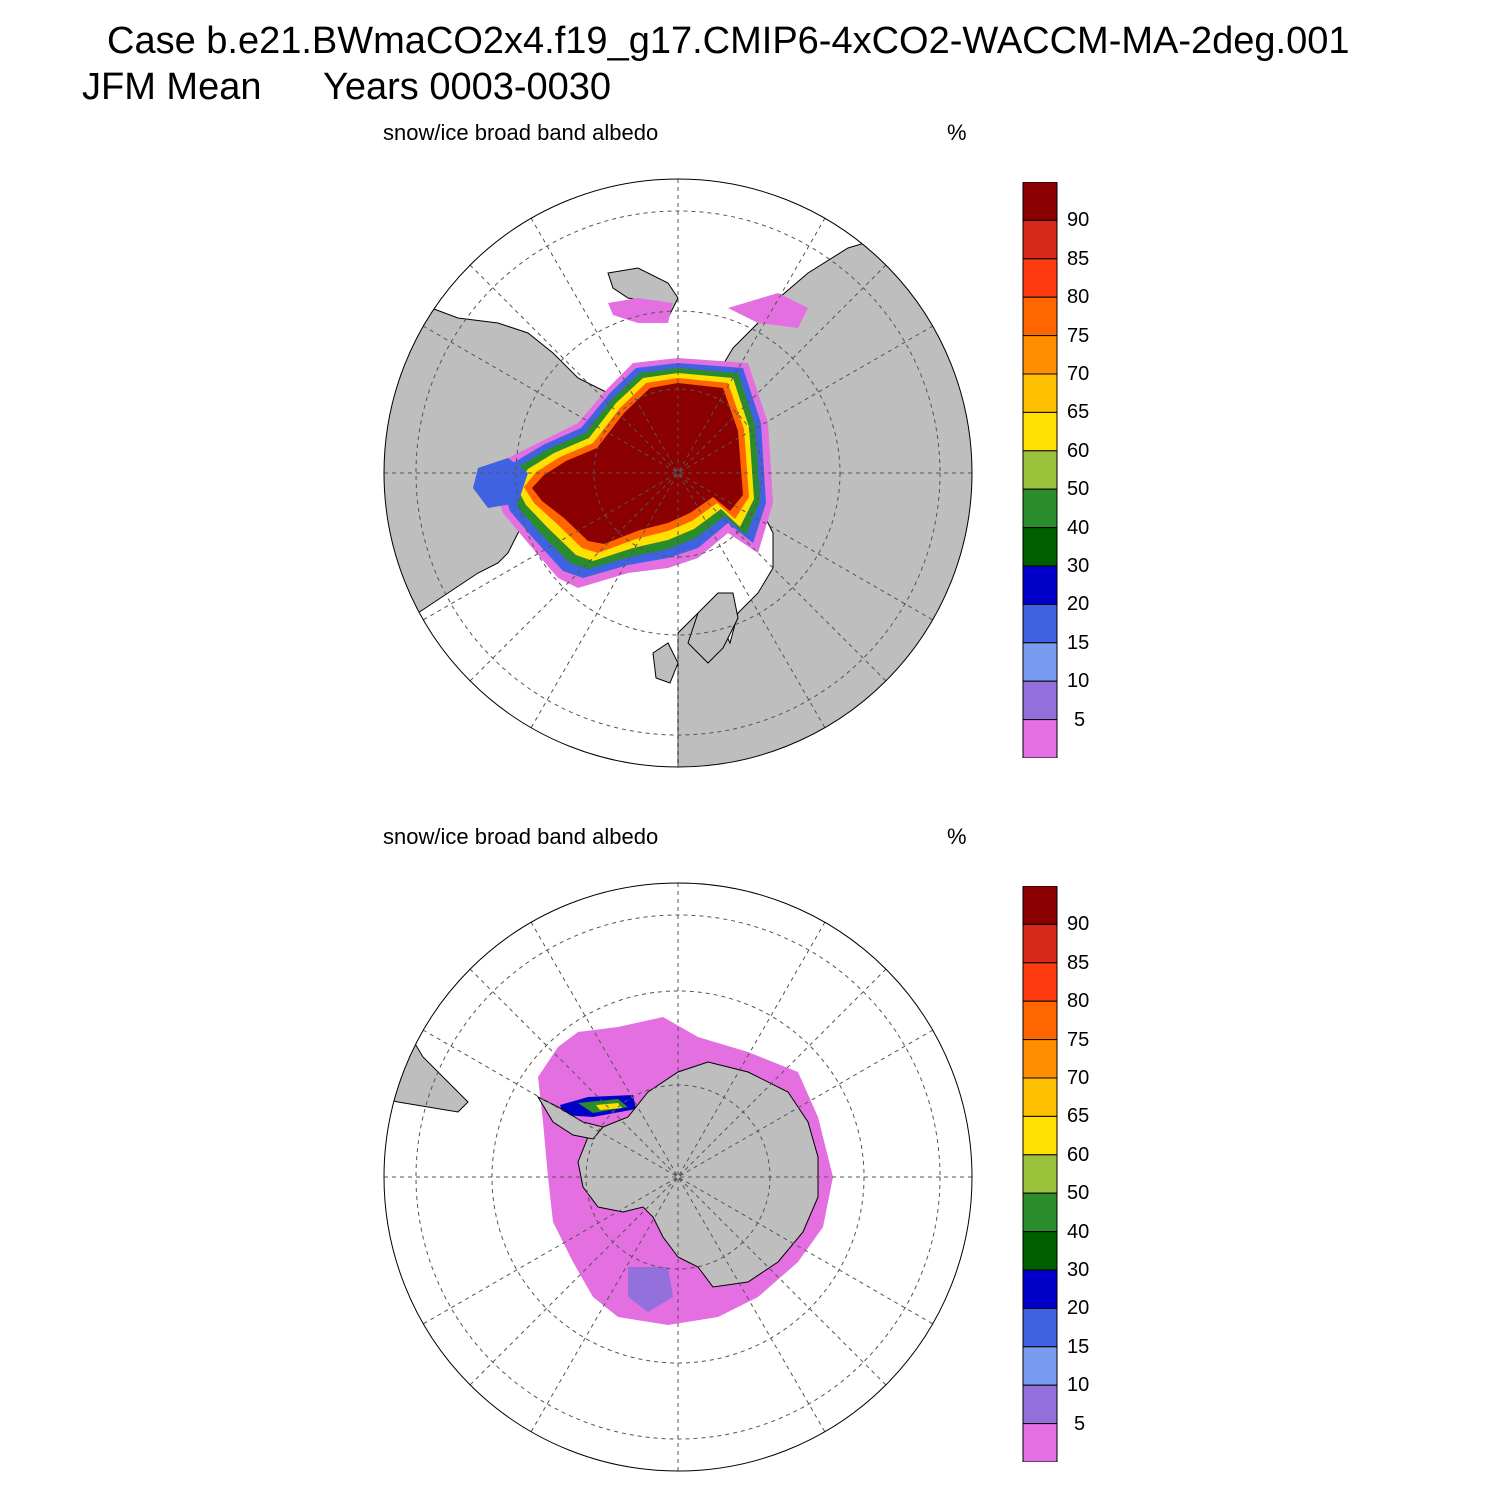  What do you see at coordinates (957, 132) in the screenshot?
I see `nh-units-label: %` at bounding box center [957, 132].